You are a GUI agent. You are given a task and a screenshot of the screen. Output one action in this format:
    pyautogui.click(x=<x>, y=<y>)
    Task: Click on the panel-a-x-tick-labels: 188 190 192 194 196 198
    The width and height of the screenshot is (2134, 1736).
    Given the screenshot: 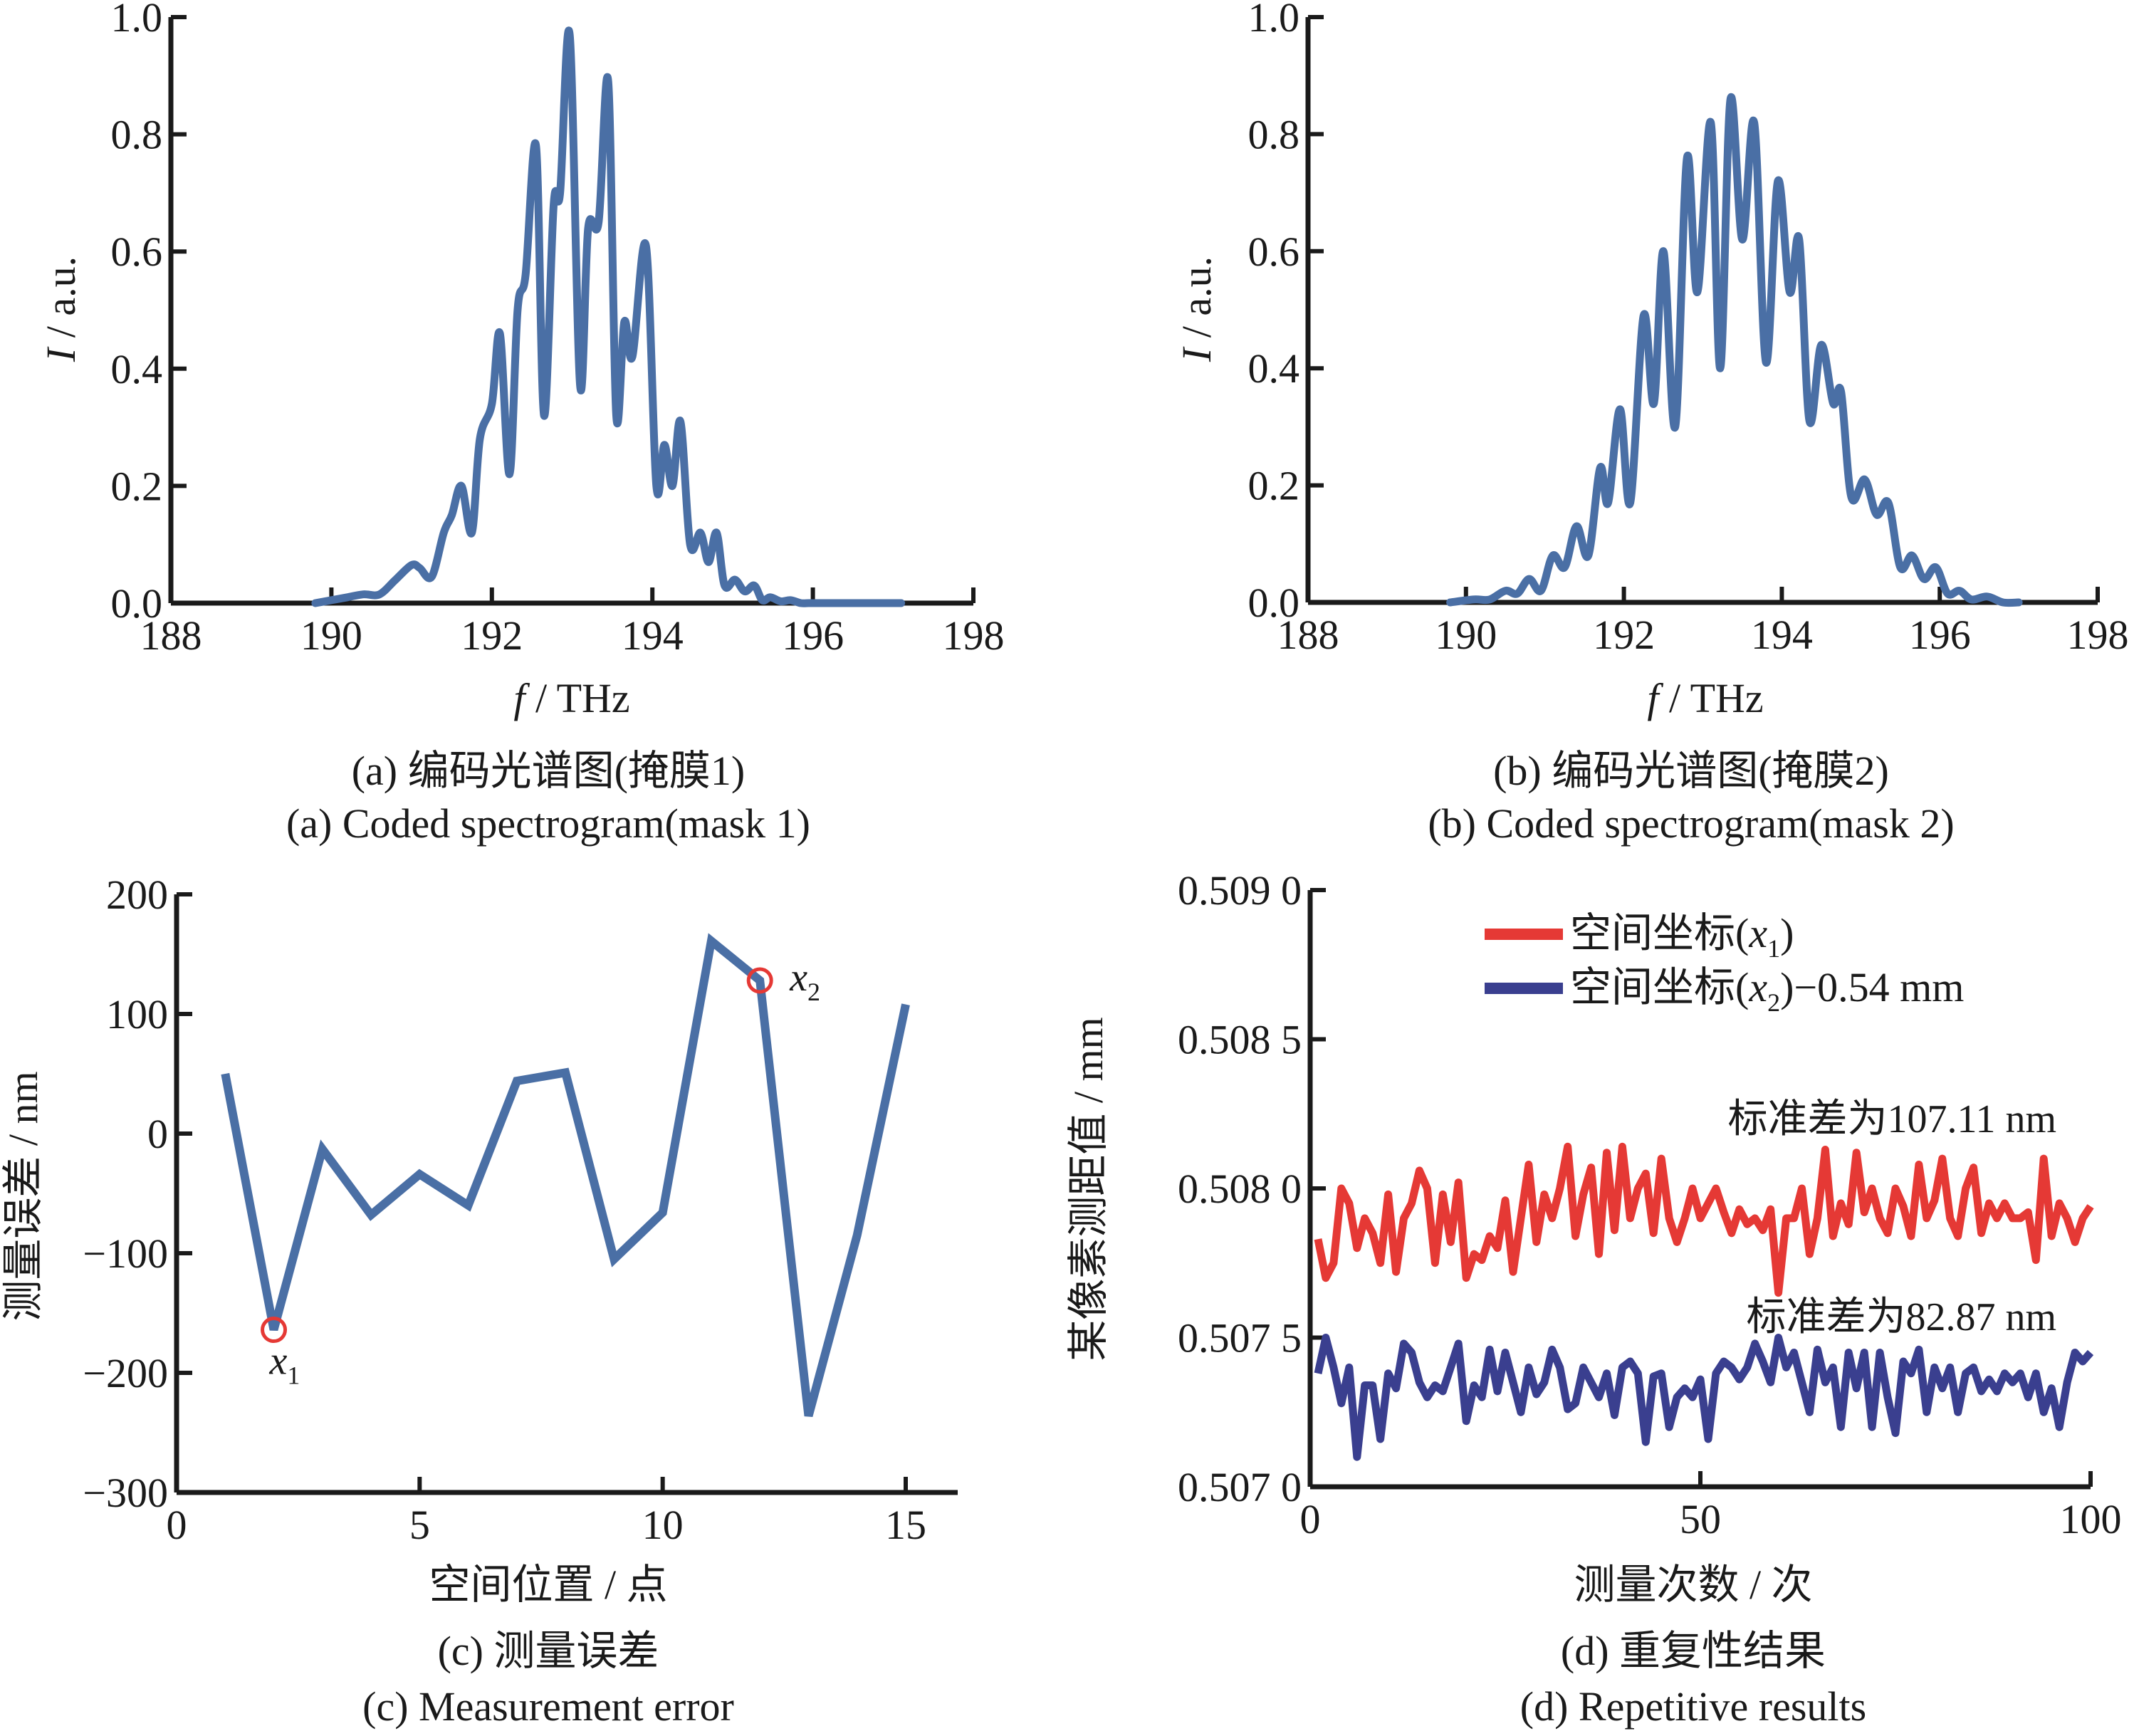 What is the action you would take?
    pyautogui.click(x=572, y=635)
    